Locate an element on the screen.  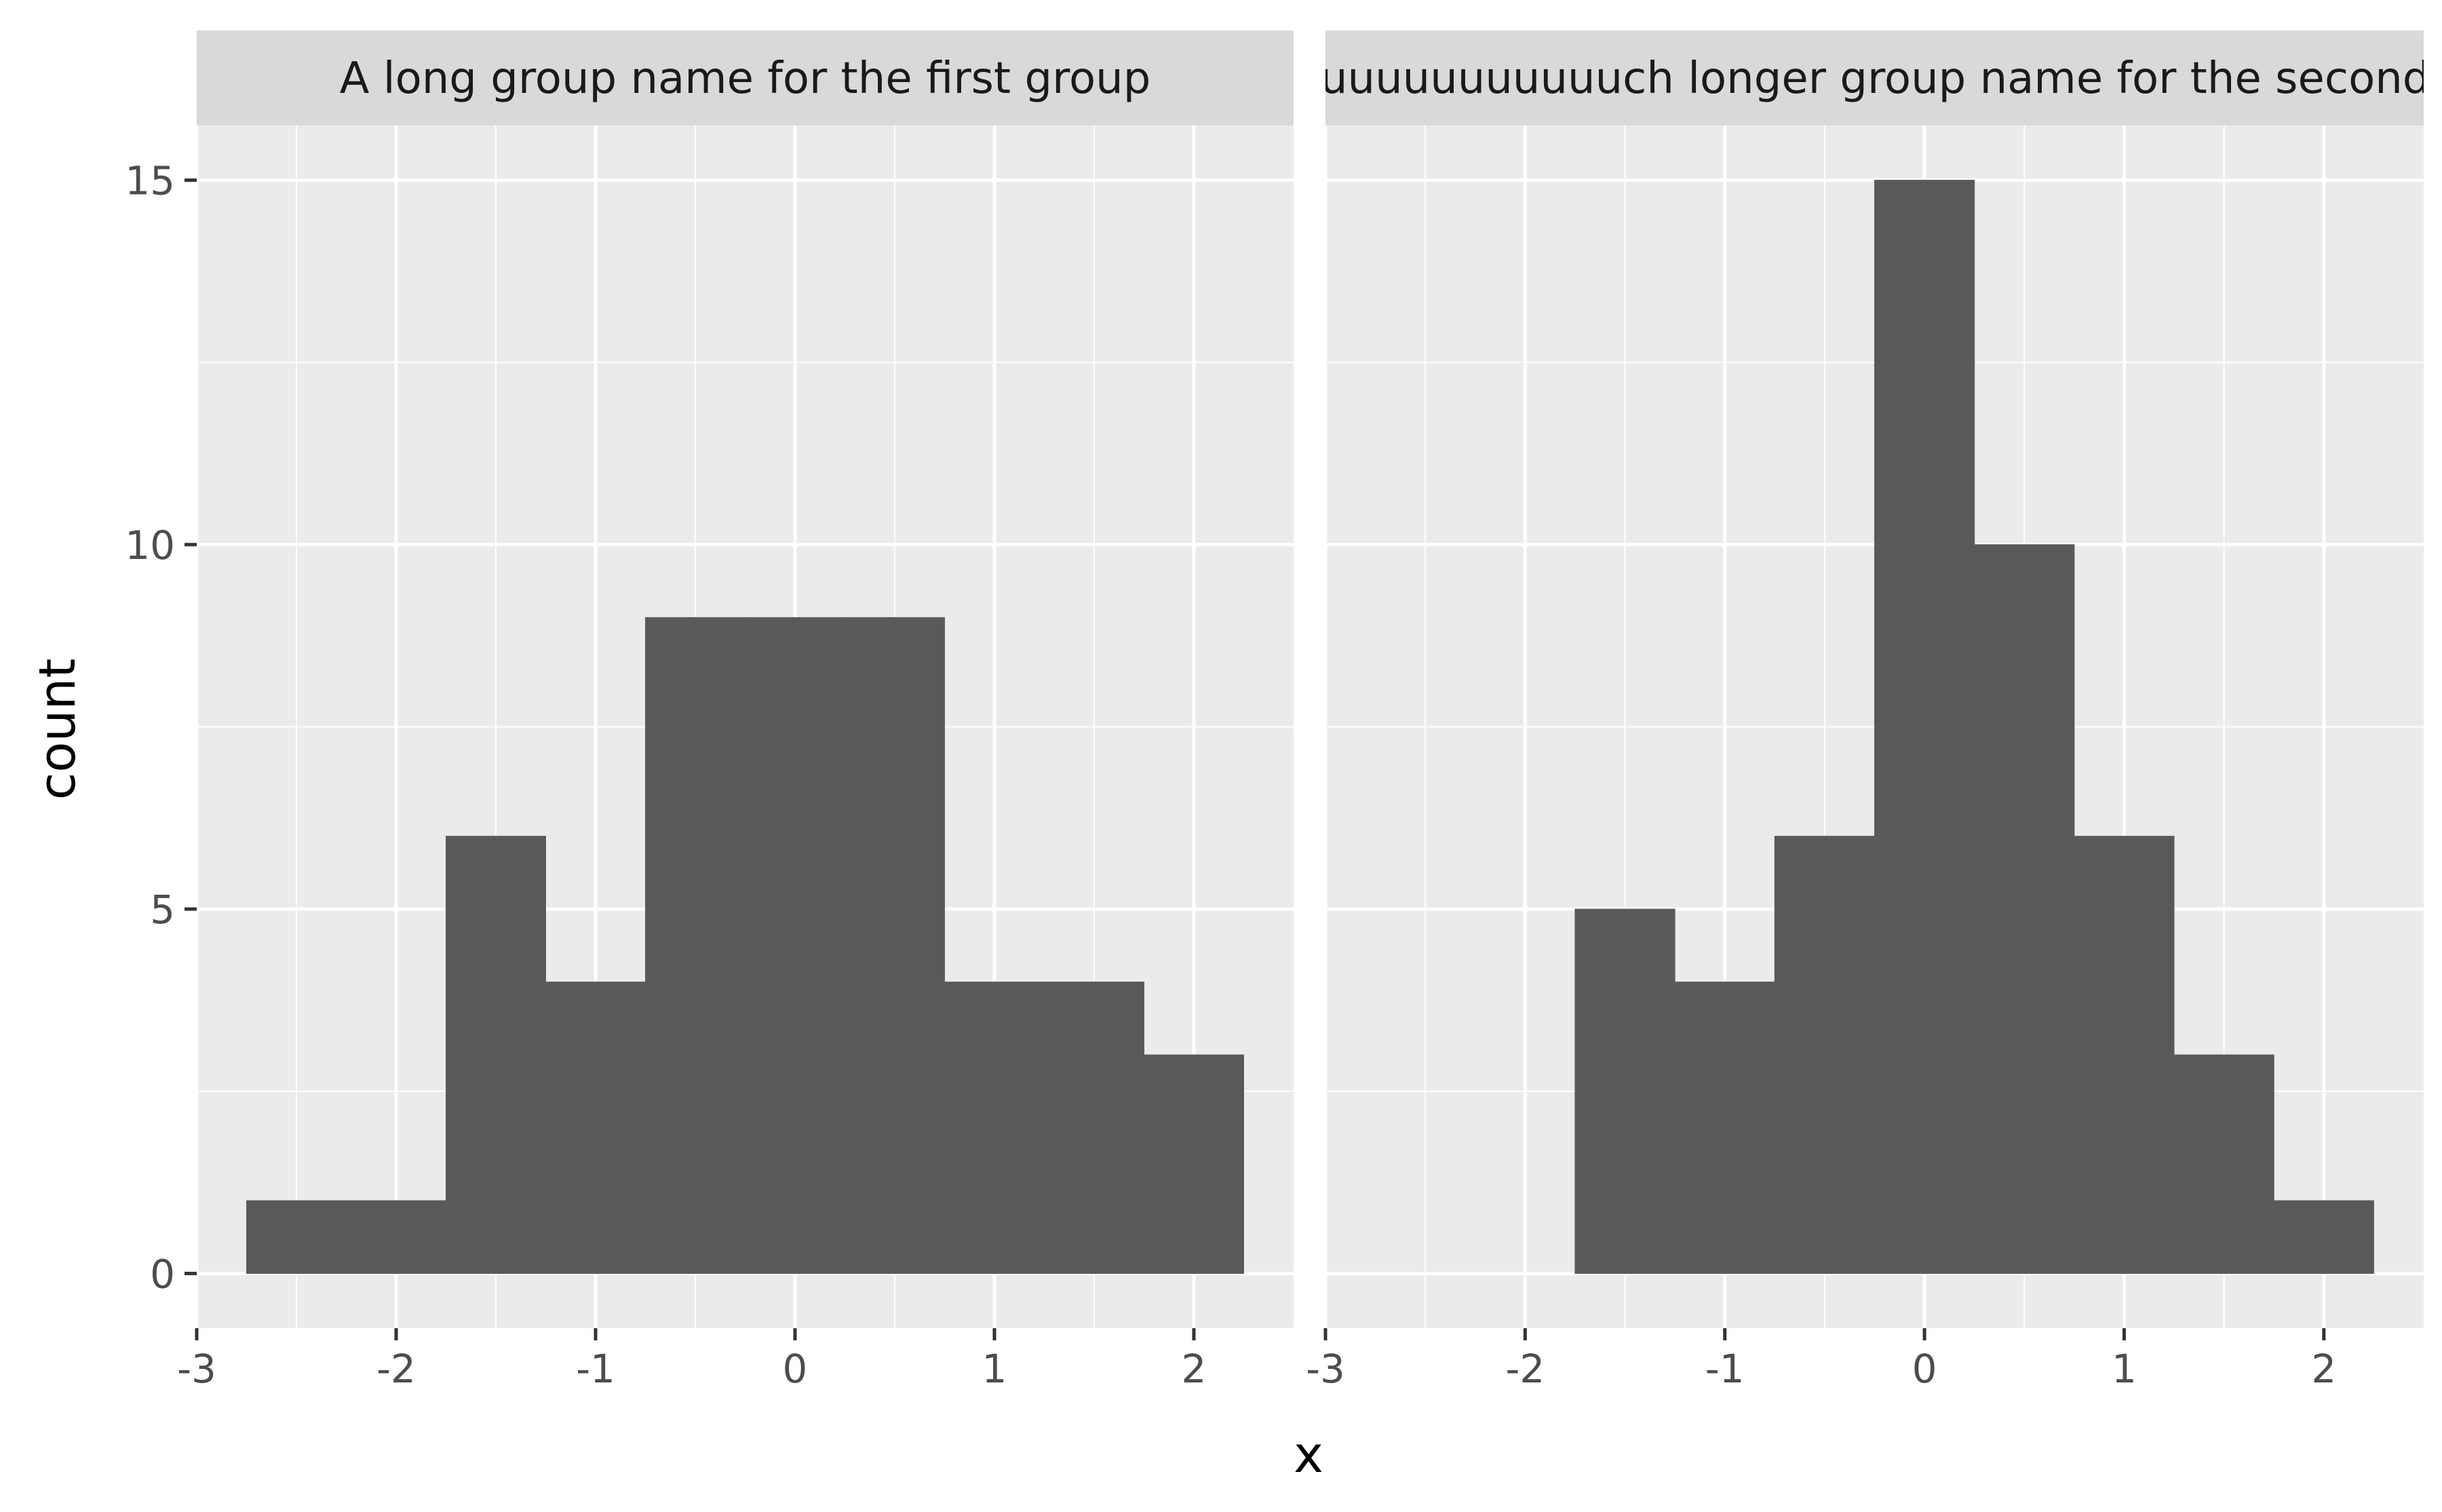
y-tick-label: 10 is located at coordinates (150, 545).